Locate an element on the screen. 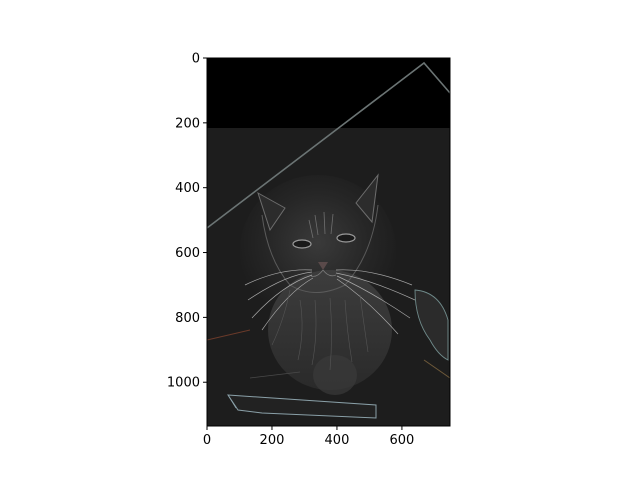 The image size is (640, 480). y-tick-label: 200 is located at coordinates (187, 123).